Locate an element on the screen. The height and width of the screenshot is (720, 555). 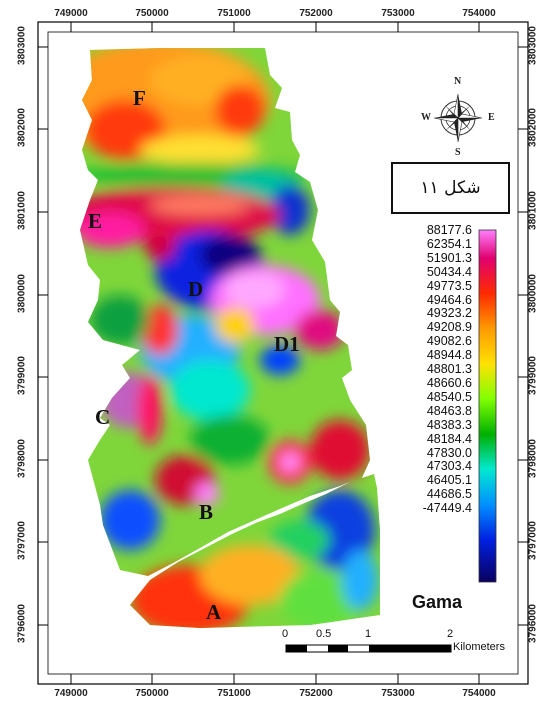
legend-value: 44686.5 is located at coordinates (449, 494).